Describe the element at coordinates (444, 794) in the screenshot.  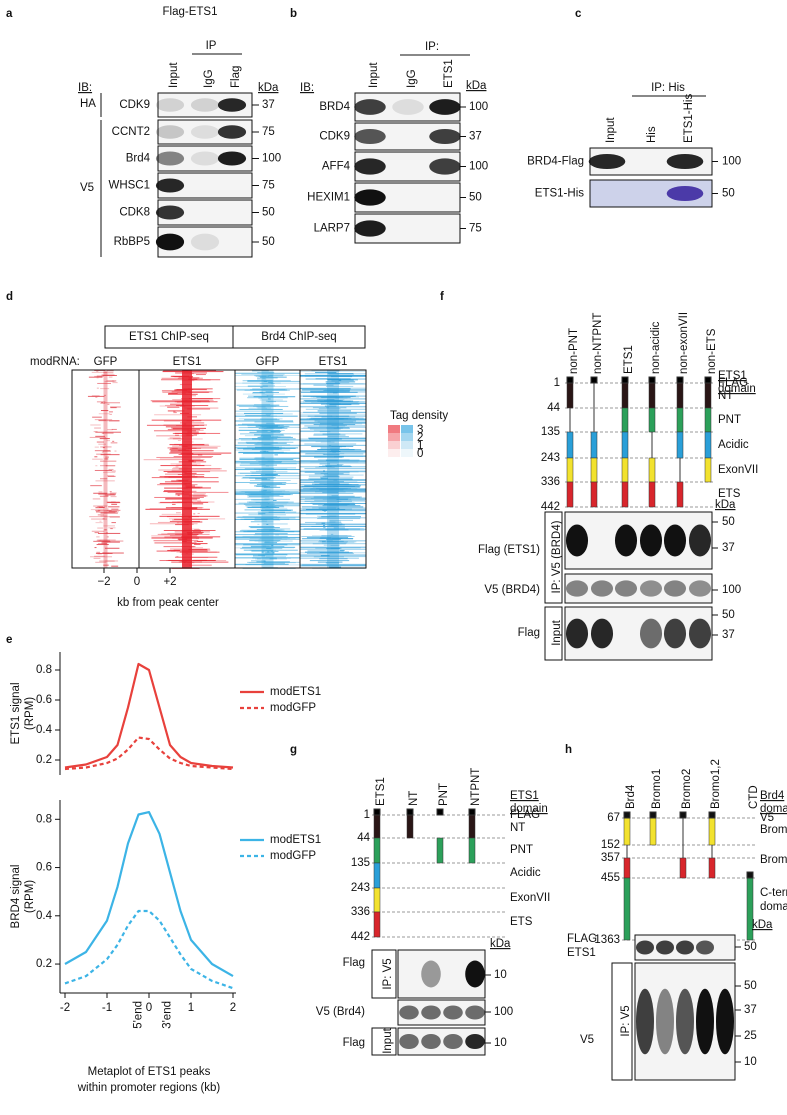
I see `construct-label: PNT` at that location.